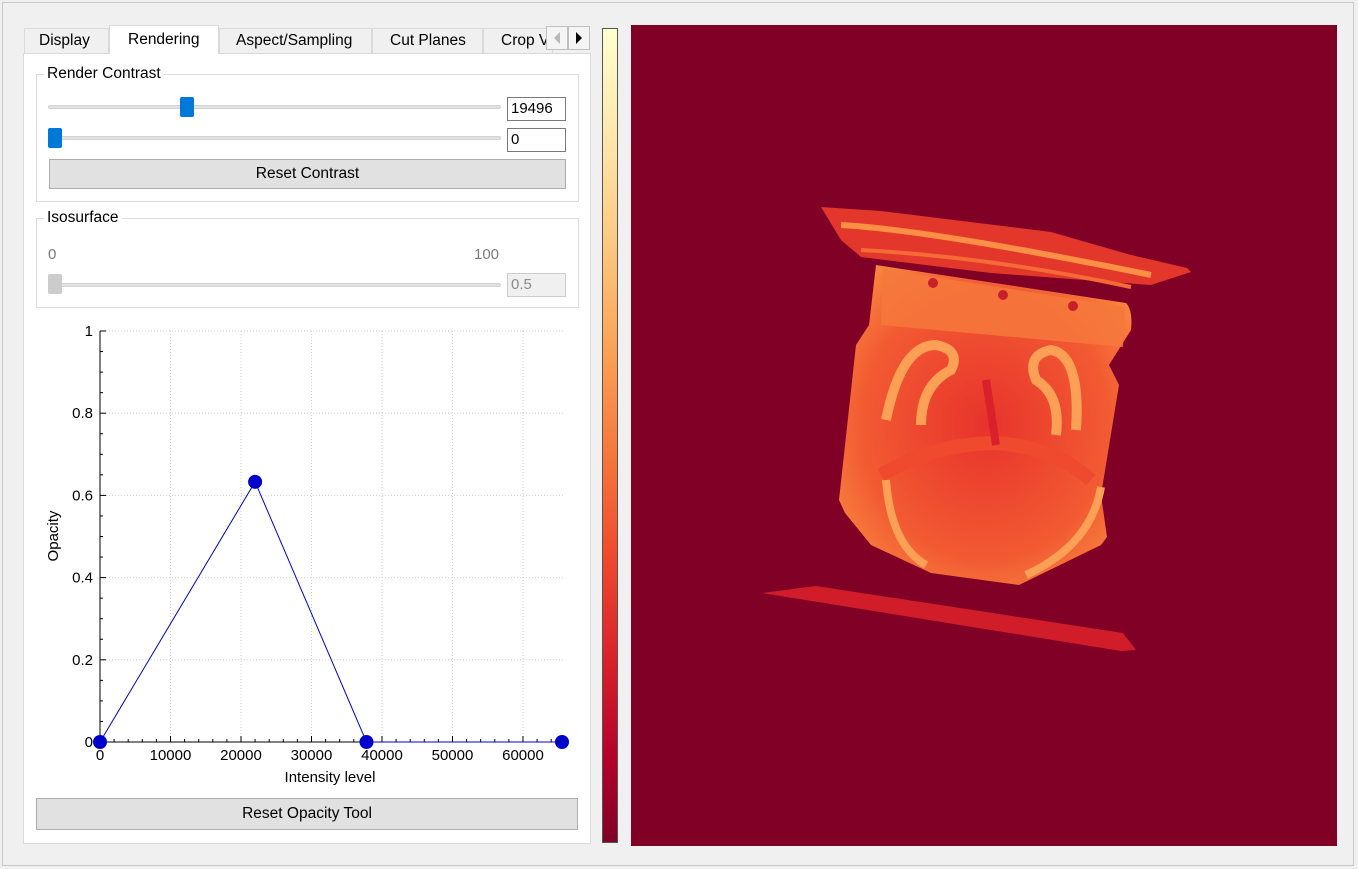 This screenshot has height=869, width=1358. I want to click on isosurface-value-input: 0.5, so click(536, 285).